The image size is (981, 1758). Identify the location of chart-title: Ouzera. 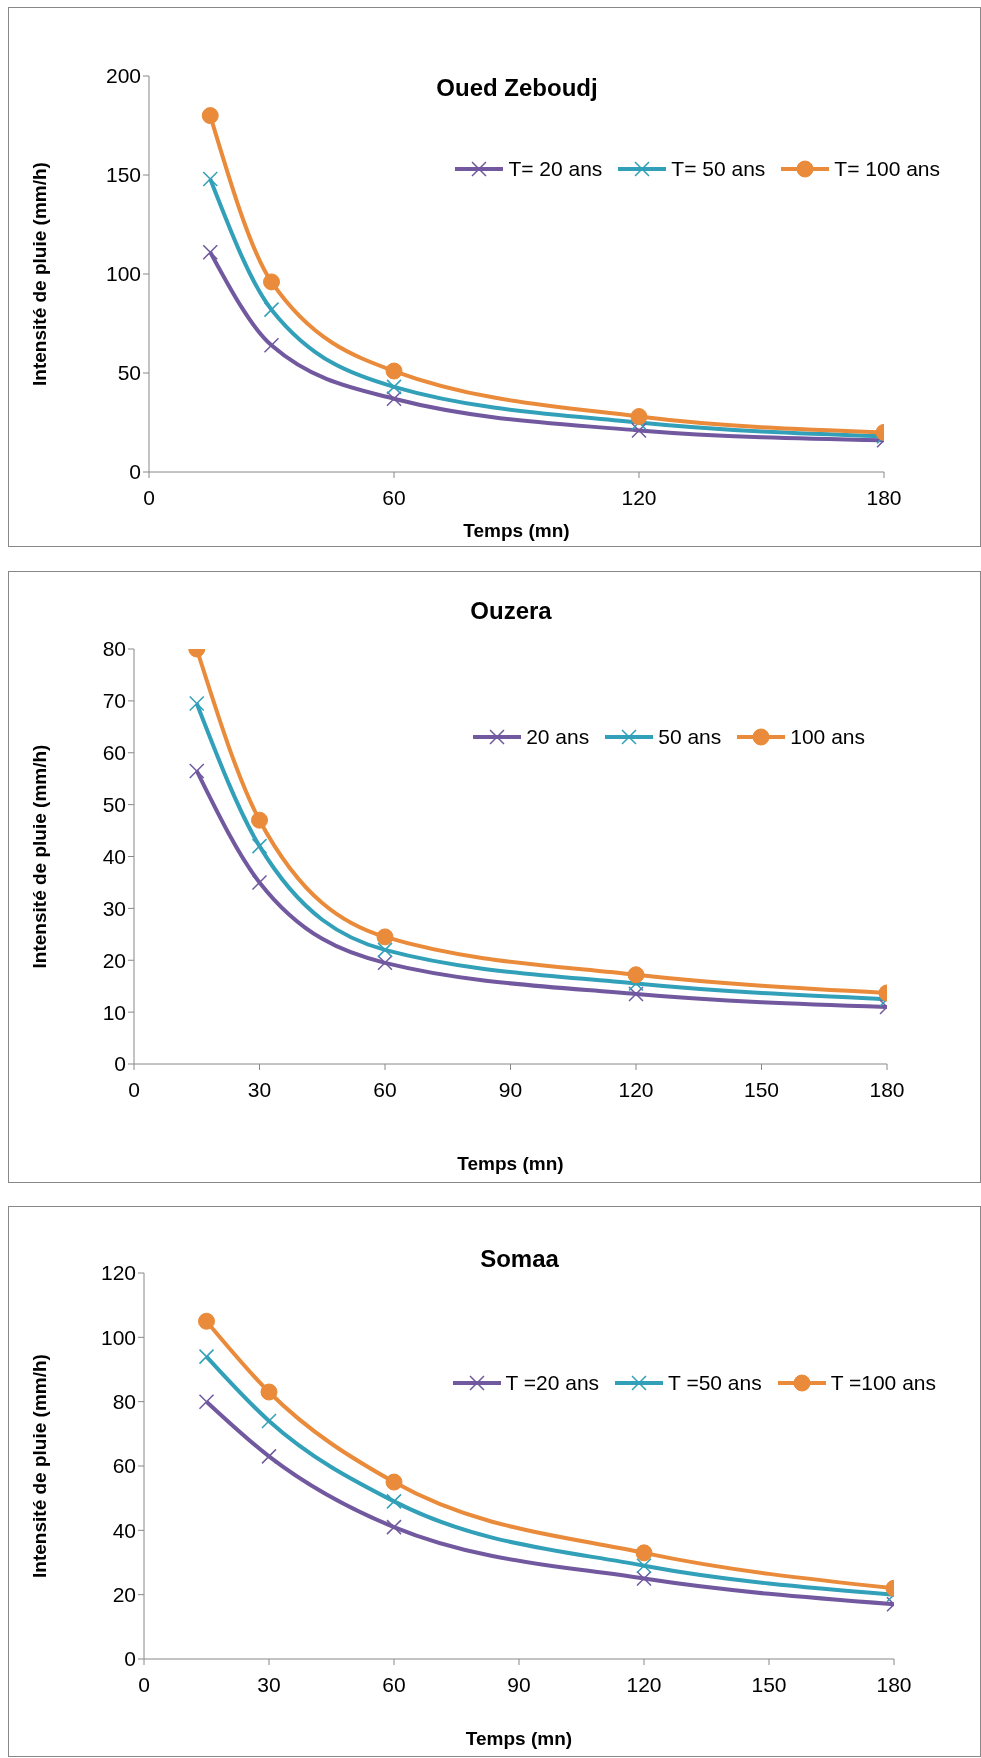
(511, 611).